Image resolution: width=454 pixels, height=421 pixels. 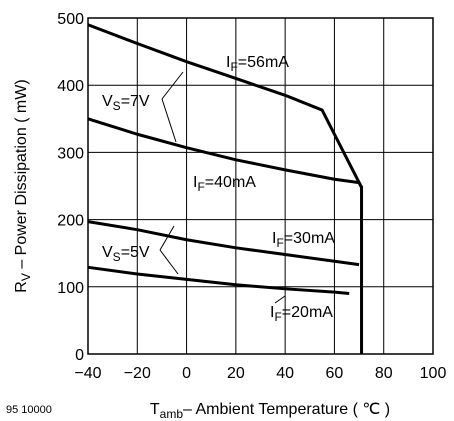 I want to click on curve-annotation-2: VS=7V, so click(x=126, y=103).